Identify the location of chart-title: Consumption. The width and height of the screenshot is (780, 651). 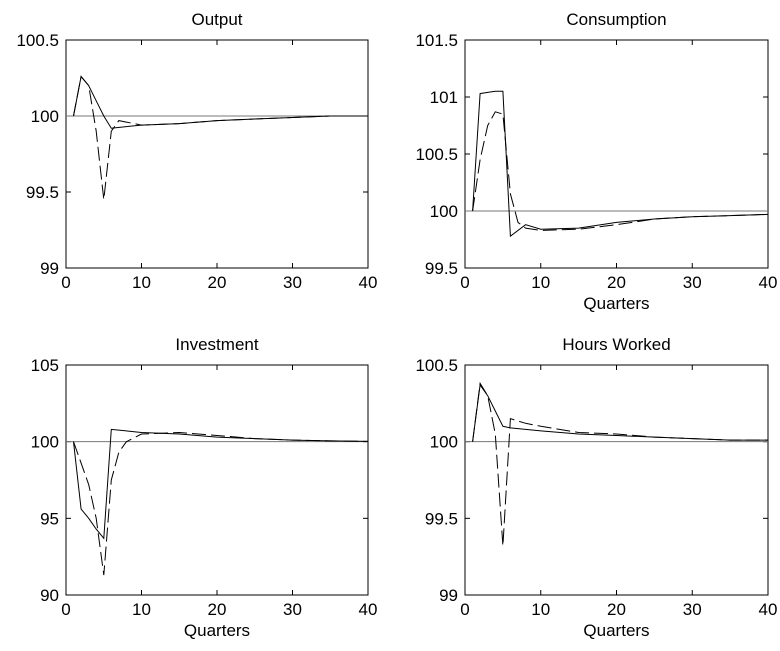
(616, 19).